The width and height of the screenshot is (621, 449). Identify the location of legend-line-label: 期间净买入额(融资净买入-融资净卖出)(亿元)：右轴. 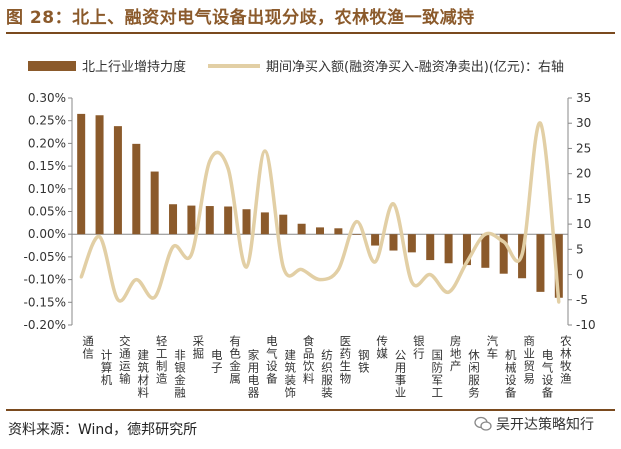
(415, 67).